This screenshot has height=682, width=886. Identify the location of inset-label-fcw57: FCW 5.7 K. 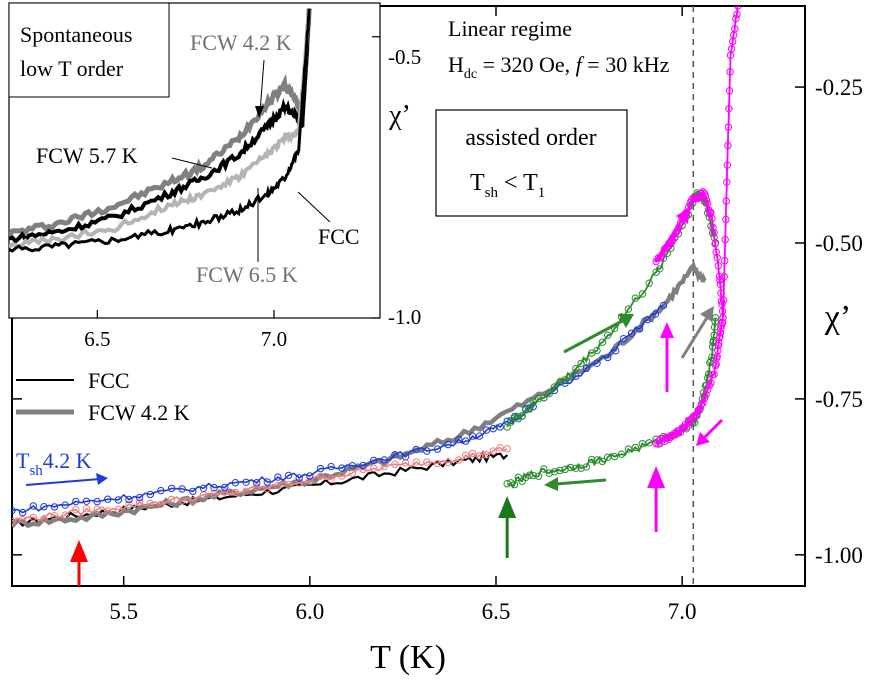
(87, 155).